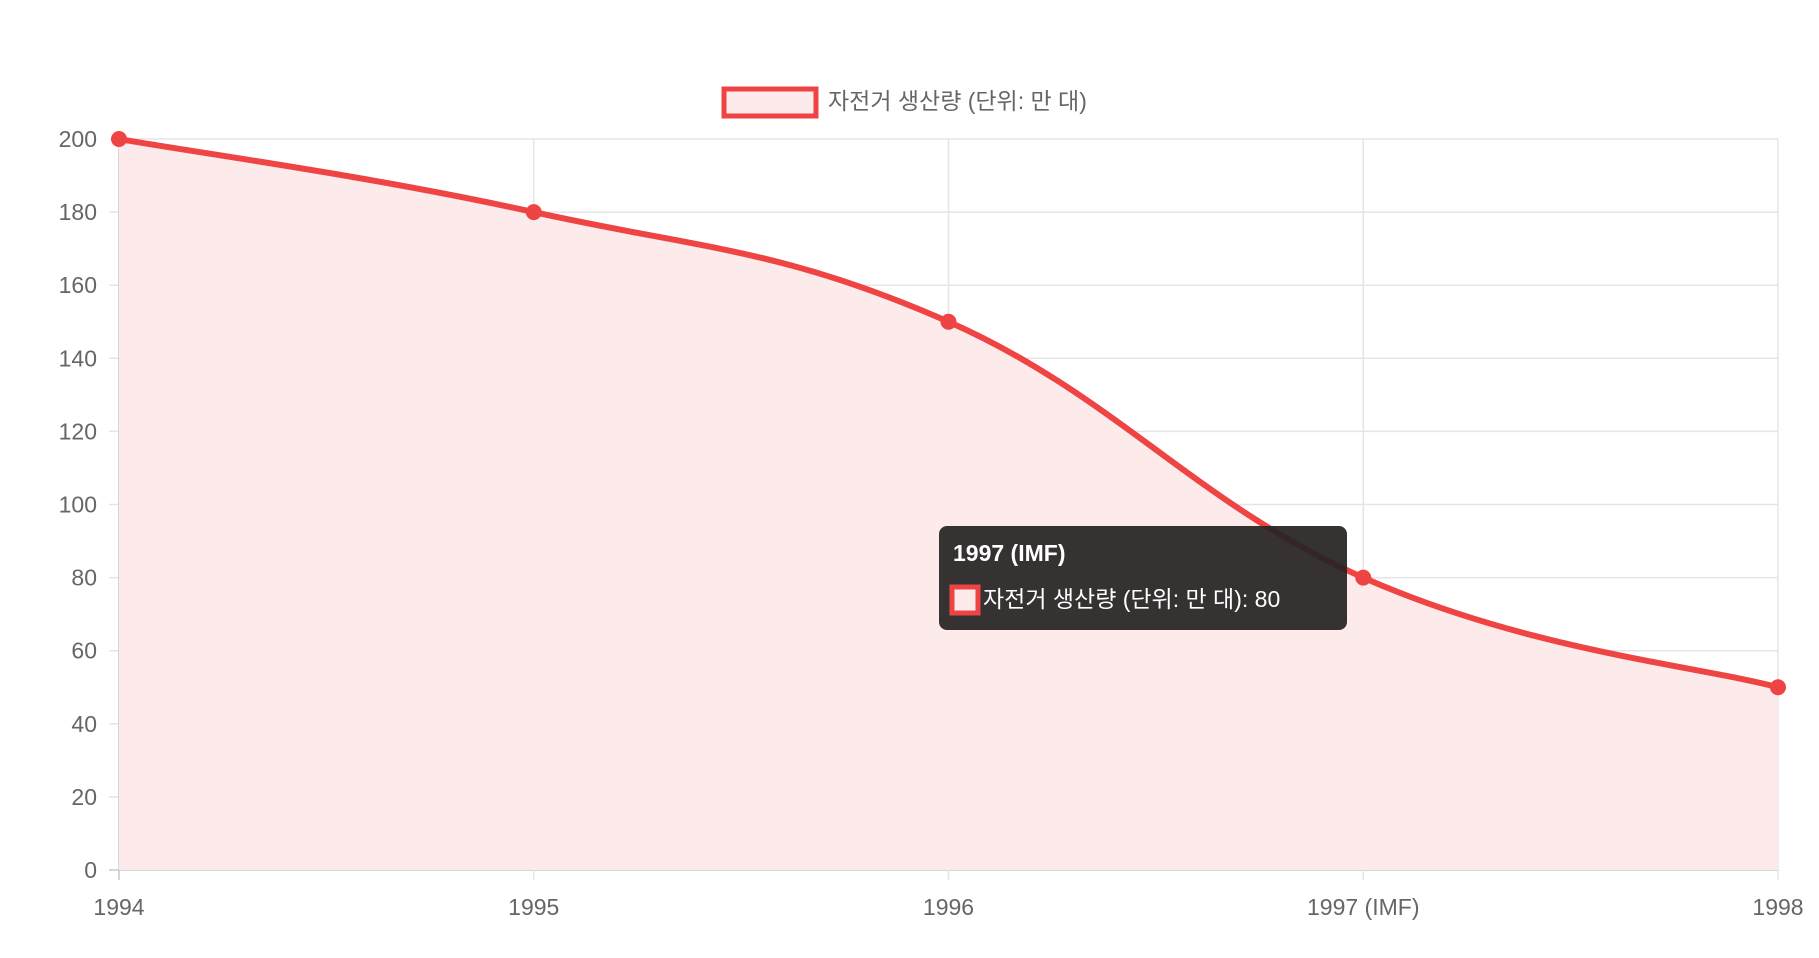 The image size is (1819, 958). I want to click on legend-item: 자전거 생산량 (단위: 만 대), so click(904, 102).